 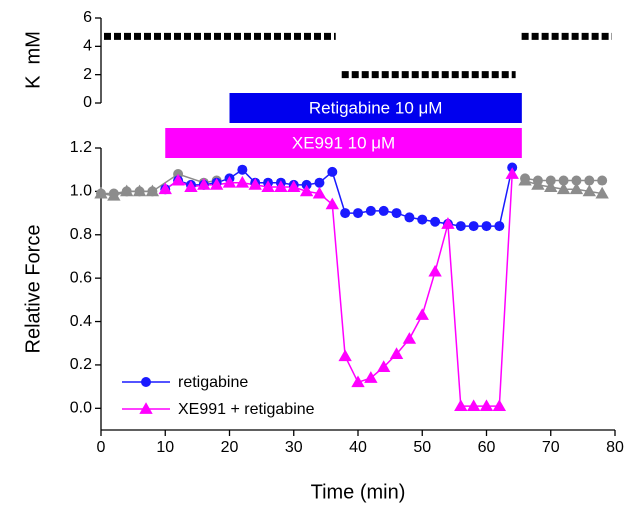 I want to click on x-tick-label: 70, so click(x=551, y=447).